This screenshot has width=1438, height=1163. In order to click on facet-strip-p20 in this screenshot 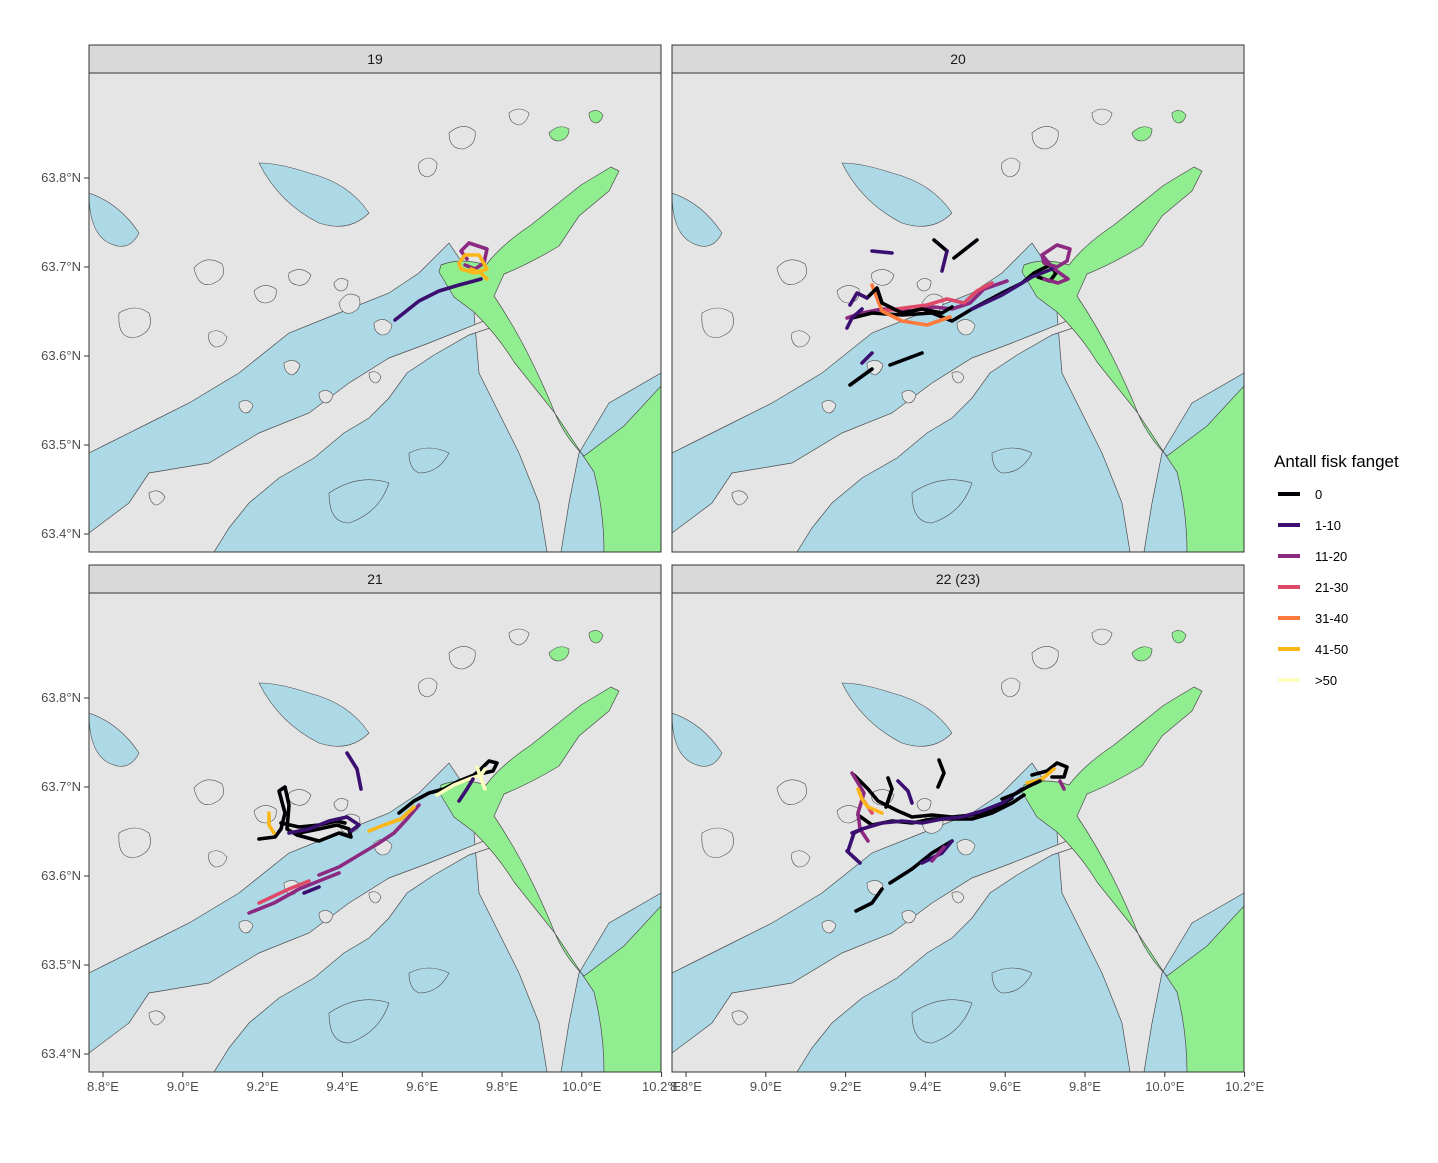, I will do `click(958, 59)`.